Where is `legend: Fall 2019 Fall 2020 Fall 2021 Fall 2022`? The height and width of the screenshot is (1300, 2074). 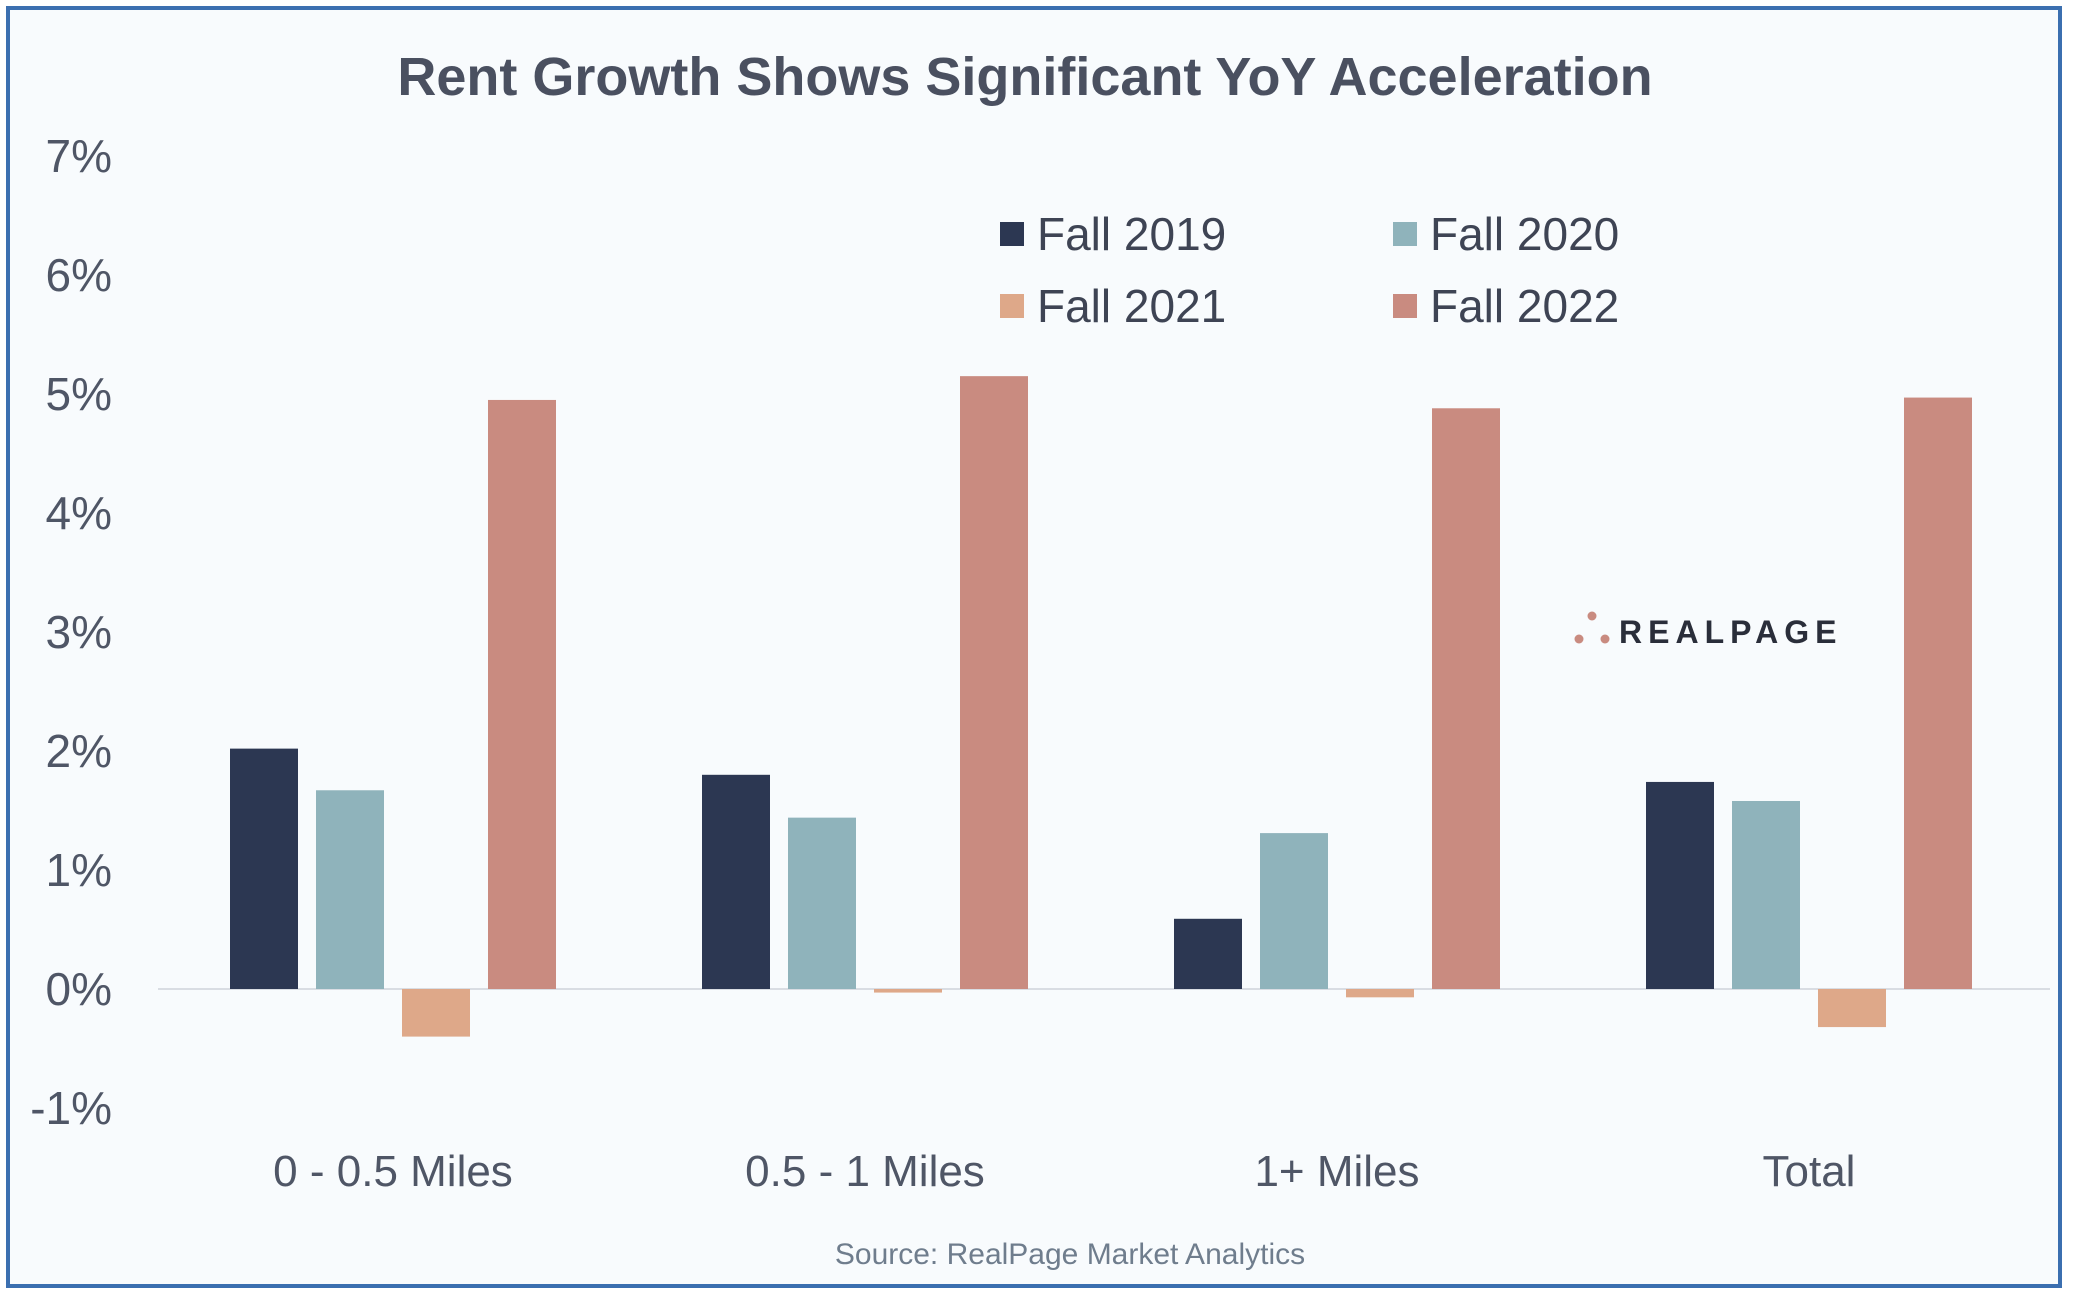
legend: Fall 2019 Fall 2020 Fall 2021 Fall 2022 is located at coordinates (1309, 270).